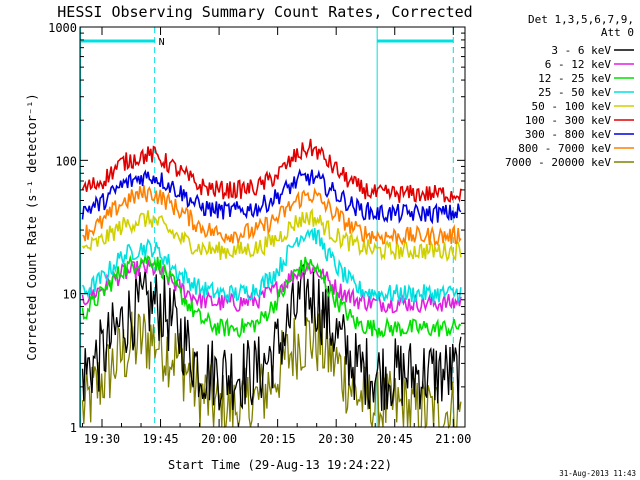 The height and width of the screenshot is (480, 640). Describe the element at coordinates (568, 134) in the screenshot. I see `legend-label-6: 300 - 800 keV` at that location.